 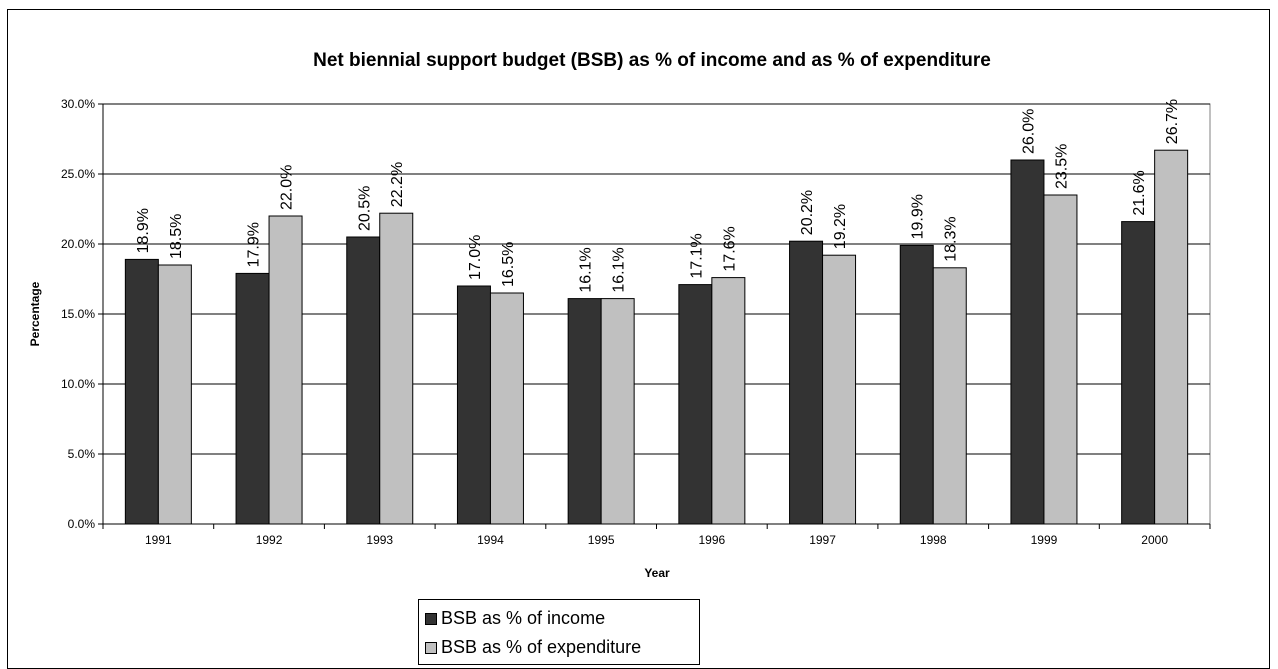 What do you see at coordinates (918, 216) in the screenshot?
I see `data-label: 19.9%` at bounding box center [918, 216].